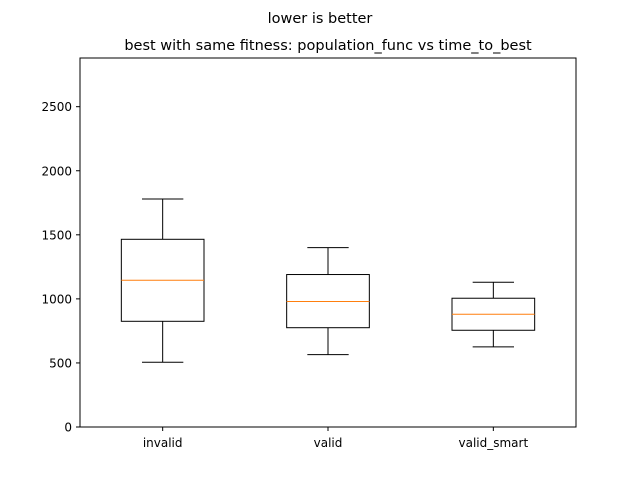 The height and width of the screenshot is (480, 640). I want to click on y-tick-label: 2500, so click(56, 107).